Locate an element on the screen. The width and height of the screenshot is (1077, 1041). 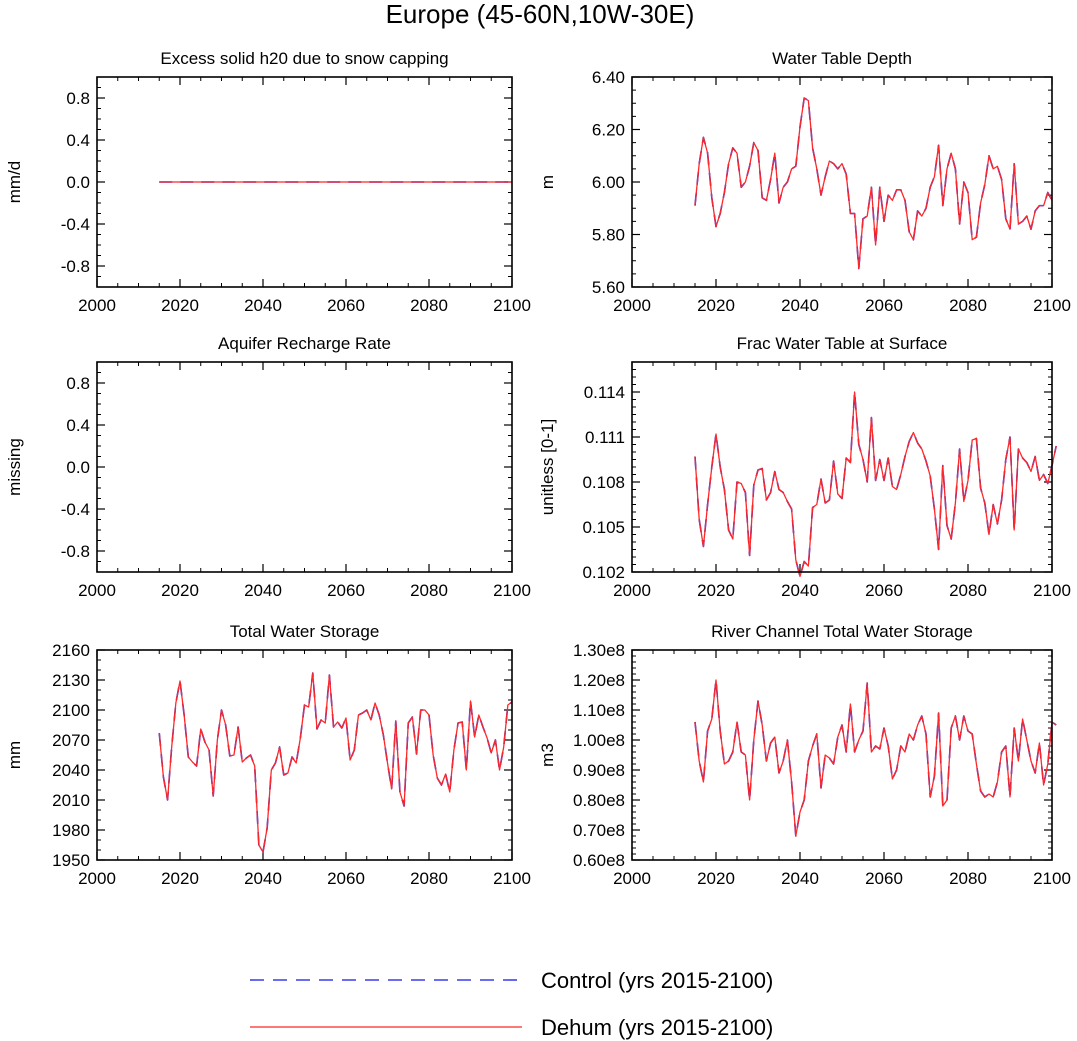
y-tick-label: 6.40 is located at coordinates (608, 77).